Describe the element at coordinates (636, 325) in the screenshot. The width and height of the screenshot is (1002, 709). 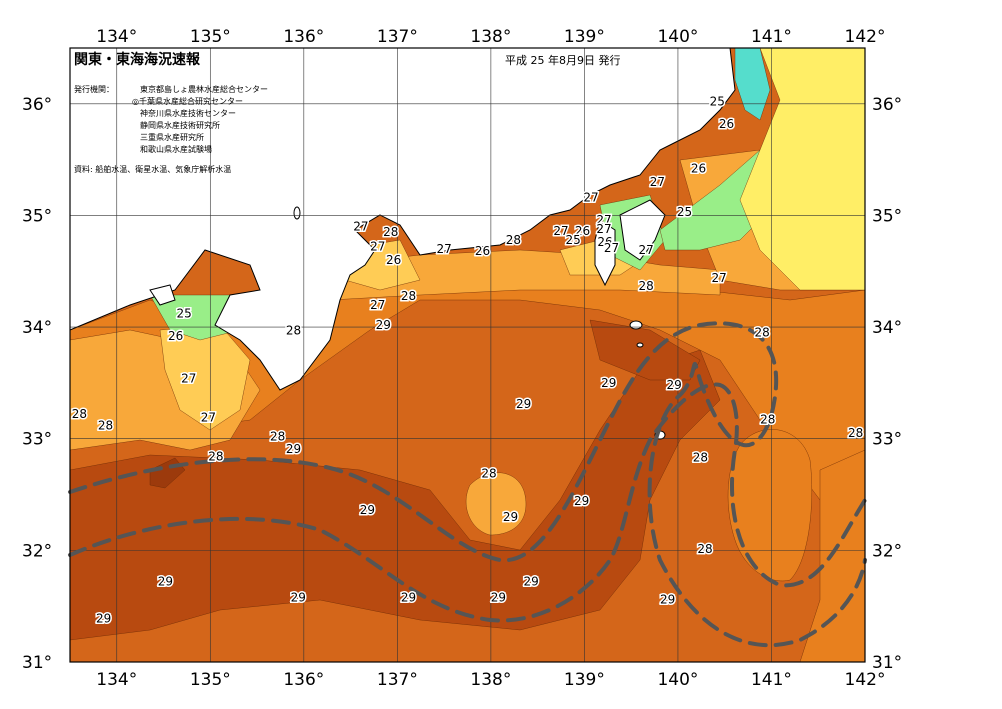
I see `land-oshima` at that location.